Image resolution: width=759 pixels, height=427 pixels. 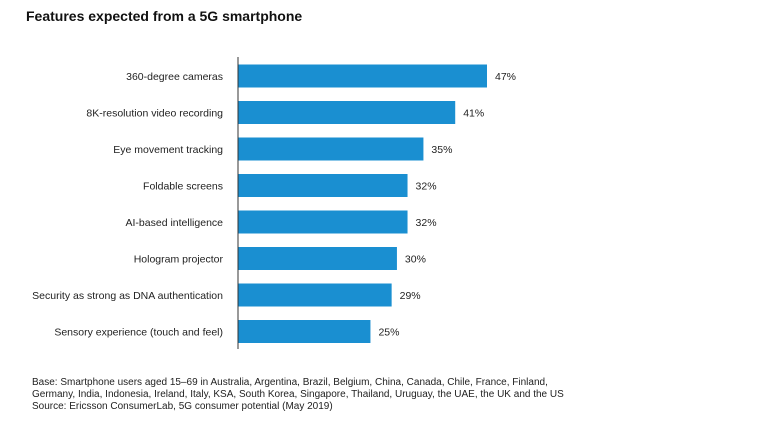 What do you see at coordinates (426, 187) in the screenshot?
I see `value-label-4: 32%` at bounding box center [426, 187].